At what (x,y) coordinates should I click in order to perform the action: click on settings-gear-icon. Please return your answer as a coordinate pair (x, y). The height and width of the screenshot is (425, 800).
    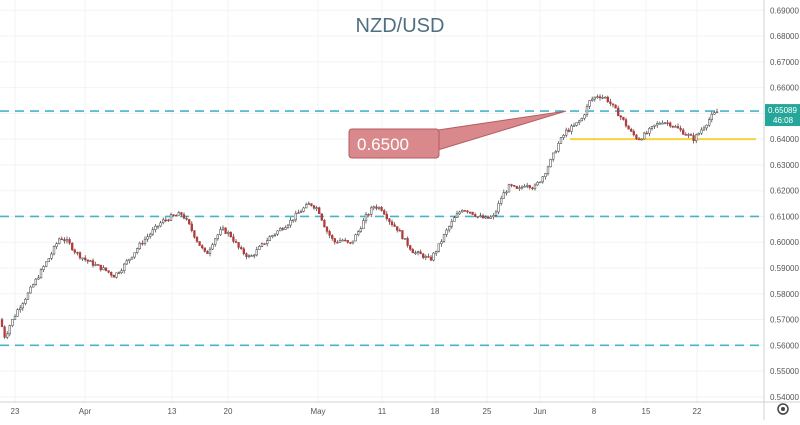
    Looking at the image, I should click on (783, 409).